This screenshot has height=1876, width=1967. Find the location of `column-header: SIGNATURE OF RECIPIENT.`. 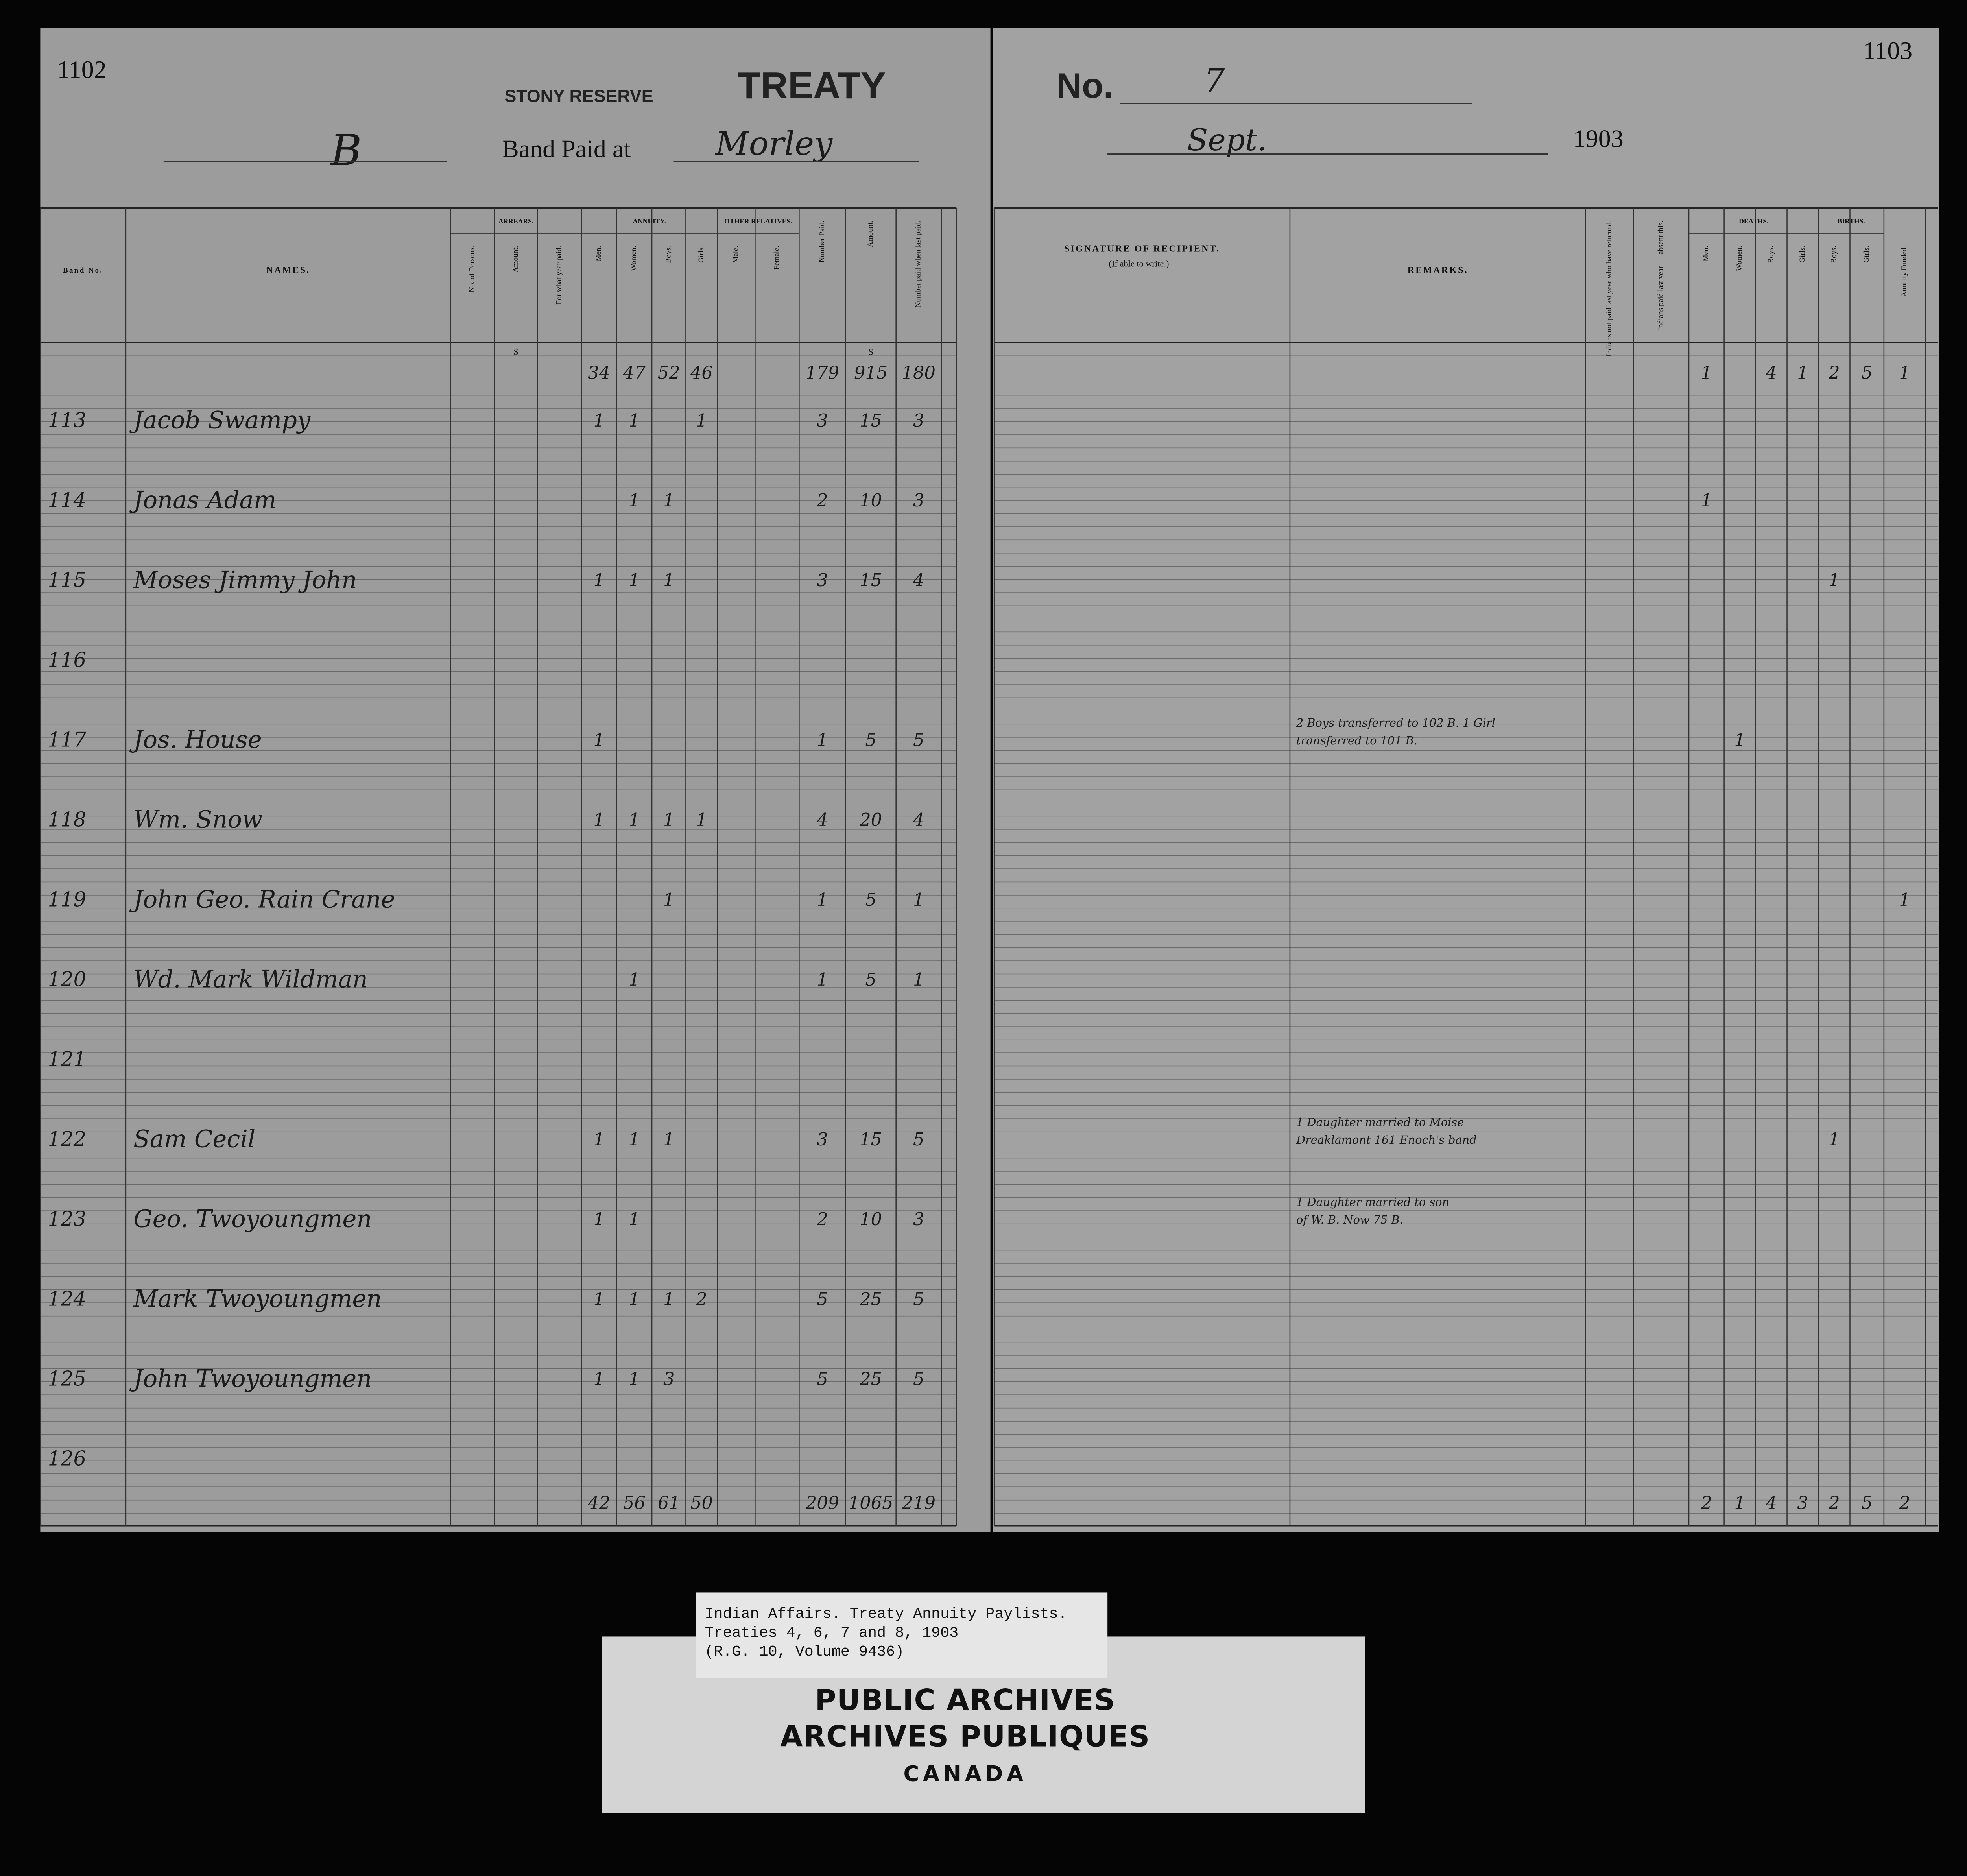

column-header: SIGNATURE OF RECIPIENT. is located at coordinates (1142, 249).